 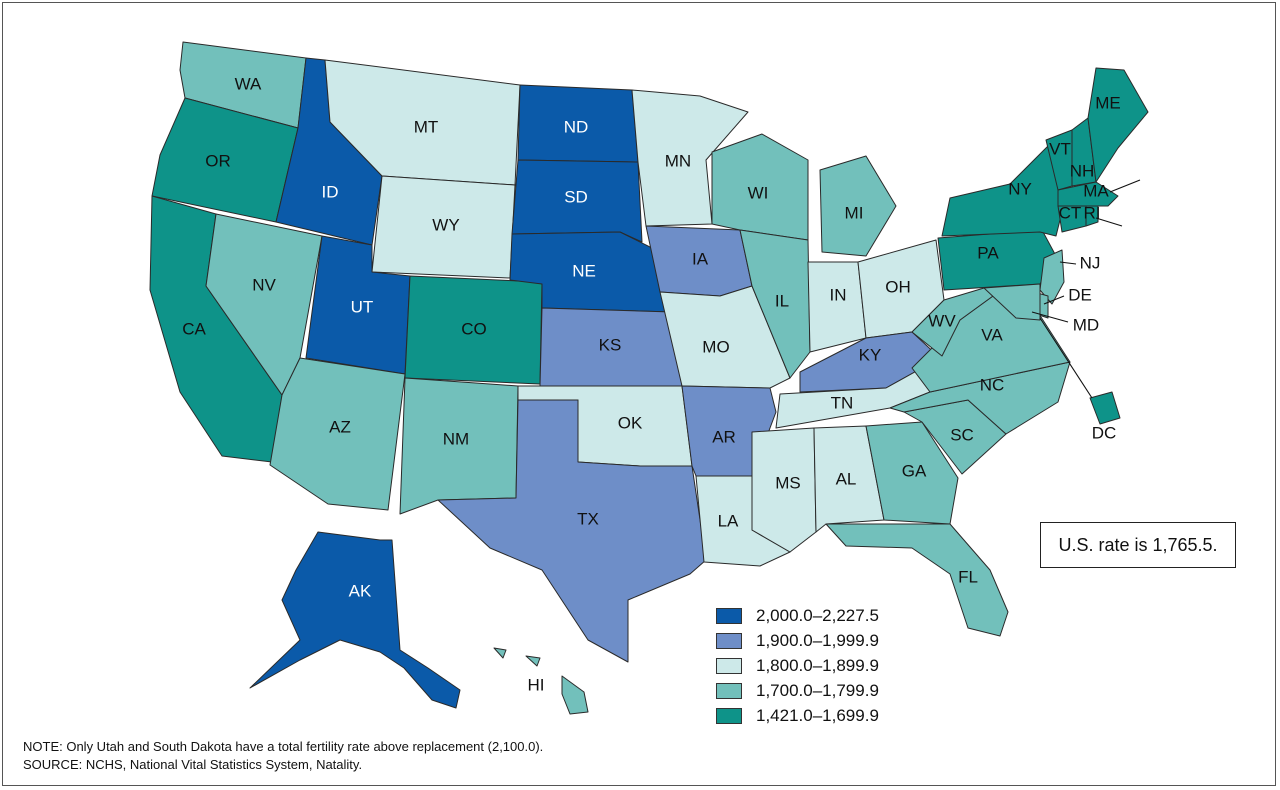 I want to click on state-label-nv: NV, so click(x=264, y=284).